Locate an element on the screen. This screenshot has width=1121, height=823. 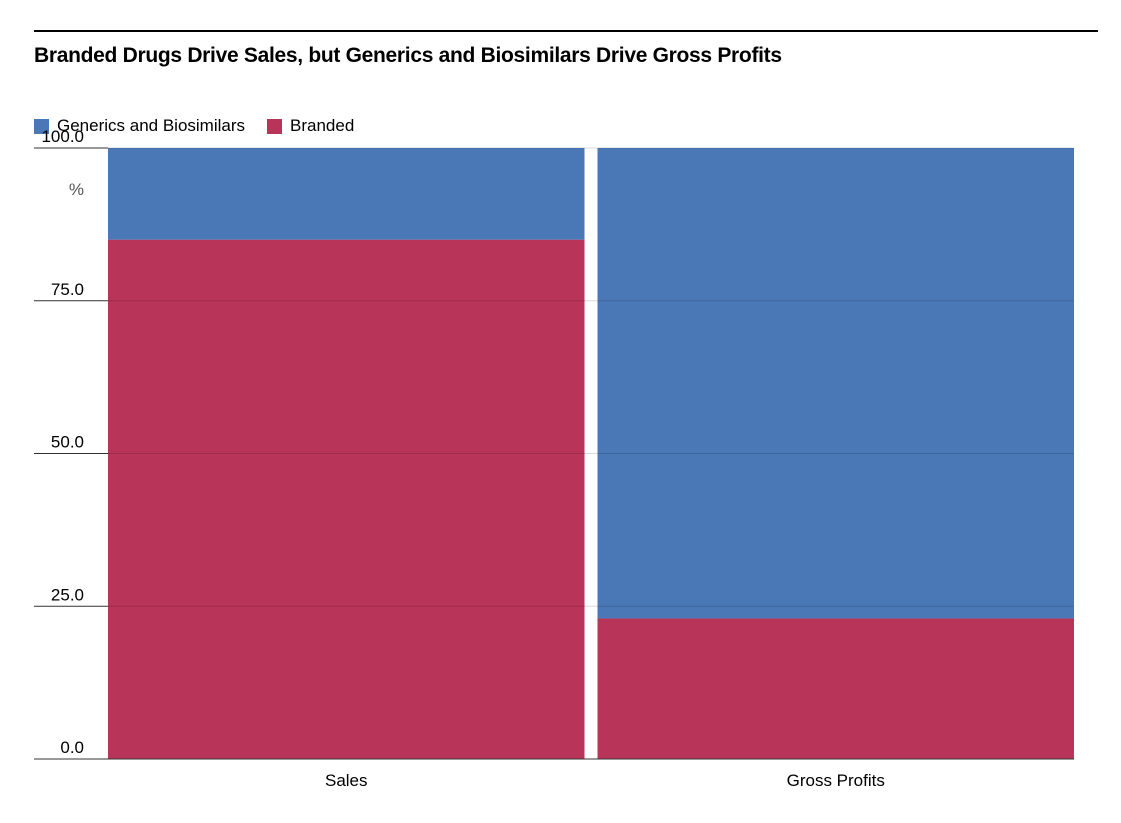
bar-gross-profits-branded is located at coordinates (835, 688).